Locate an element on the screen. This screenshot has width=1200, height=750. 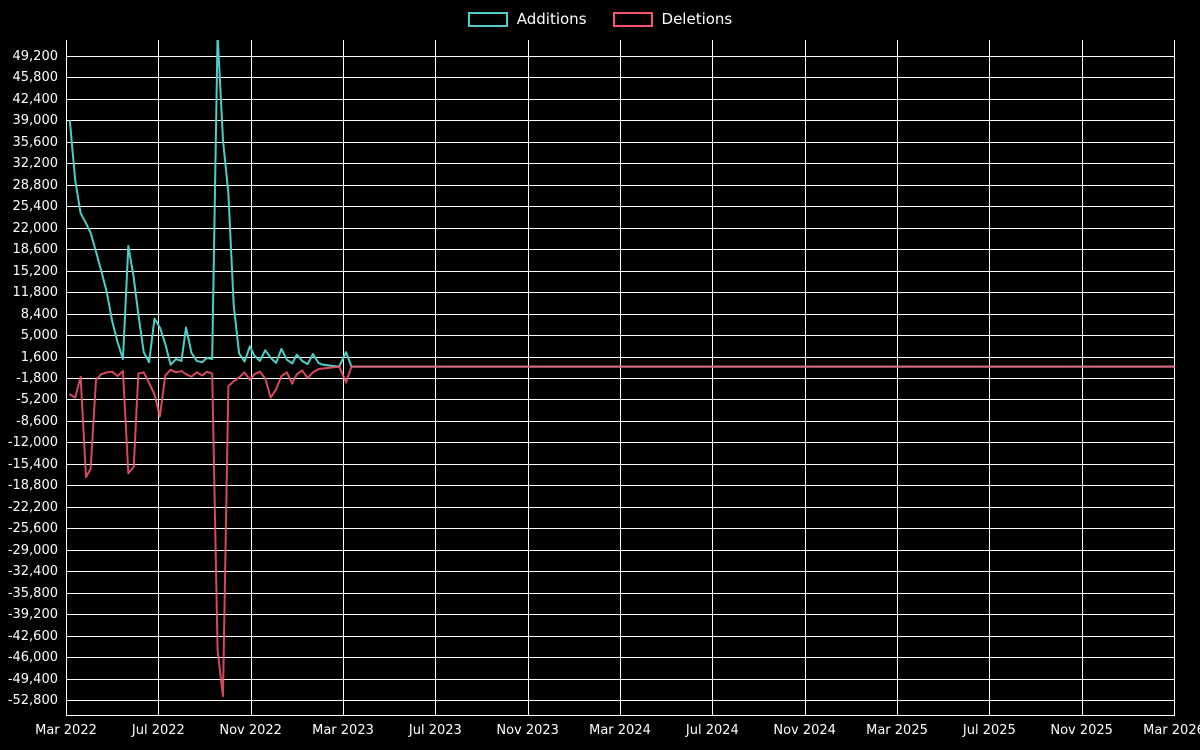
y-tick-label: 42,400 is located at coordinates (35, 99).